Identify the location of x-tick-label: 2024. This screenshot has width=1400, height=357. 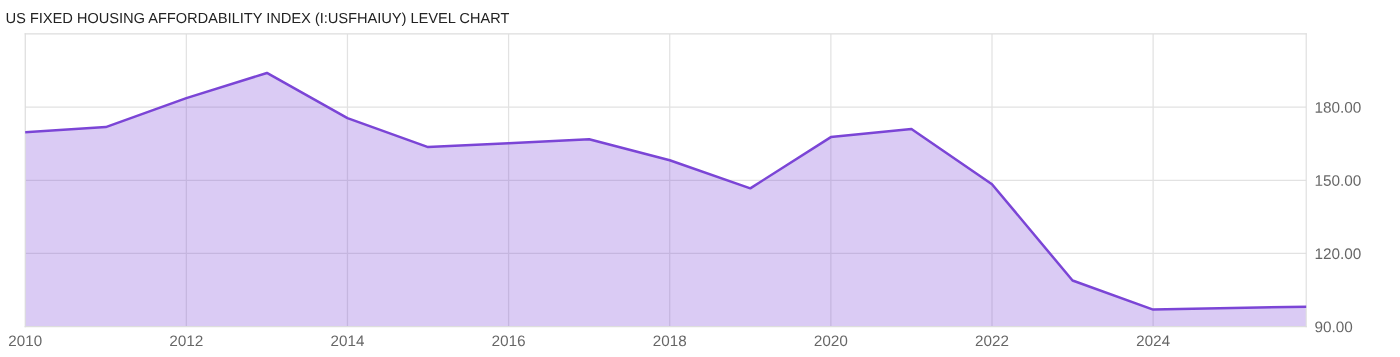
(1153, 341).